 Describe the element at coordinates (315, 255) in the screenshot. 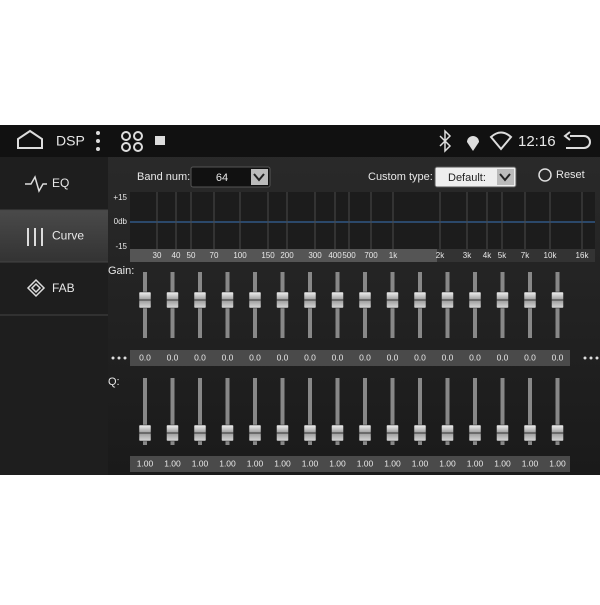

I see `graph-x-label: 300` at that location.